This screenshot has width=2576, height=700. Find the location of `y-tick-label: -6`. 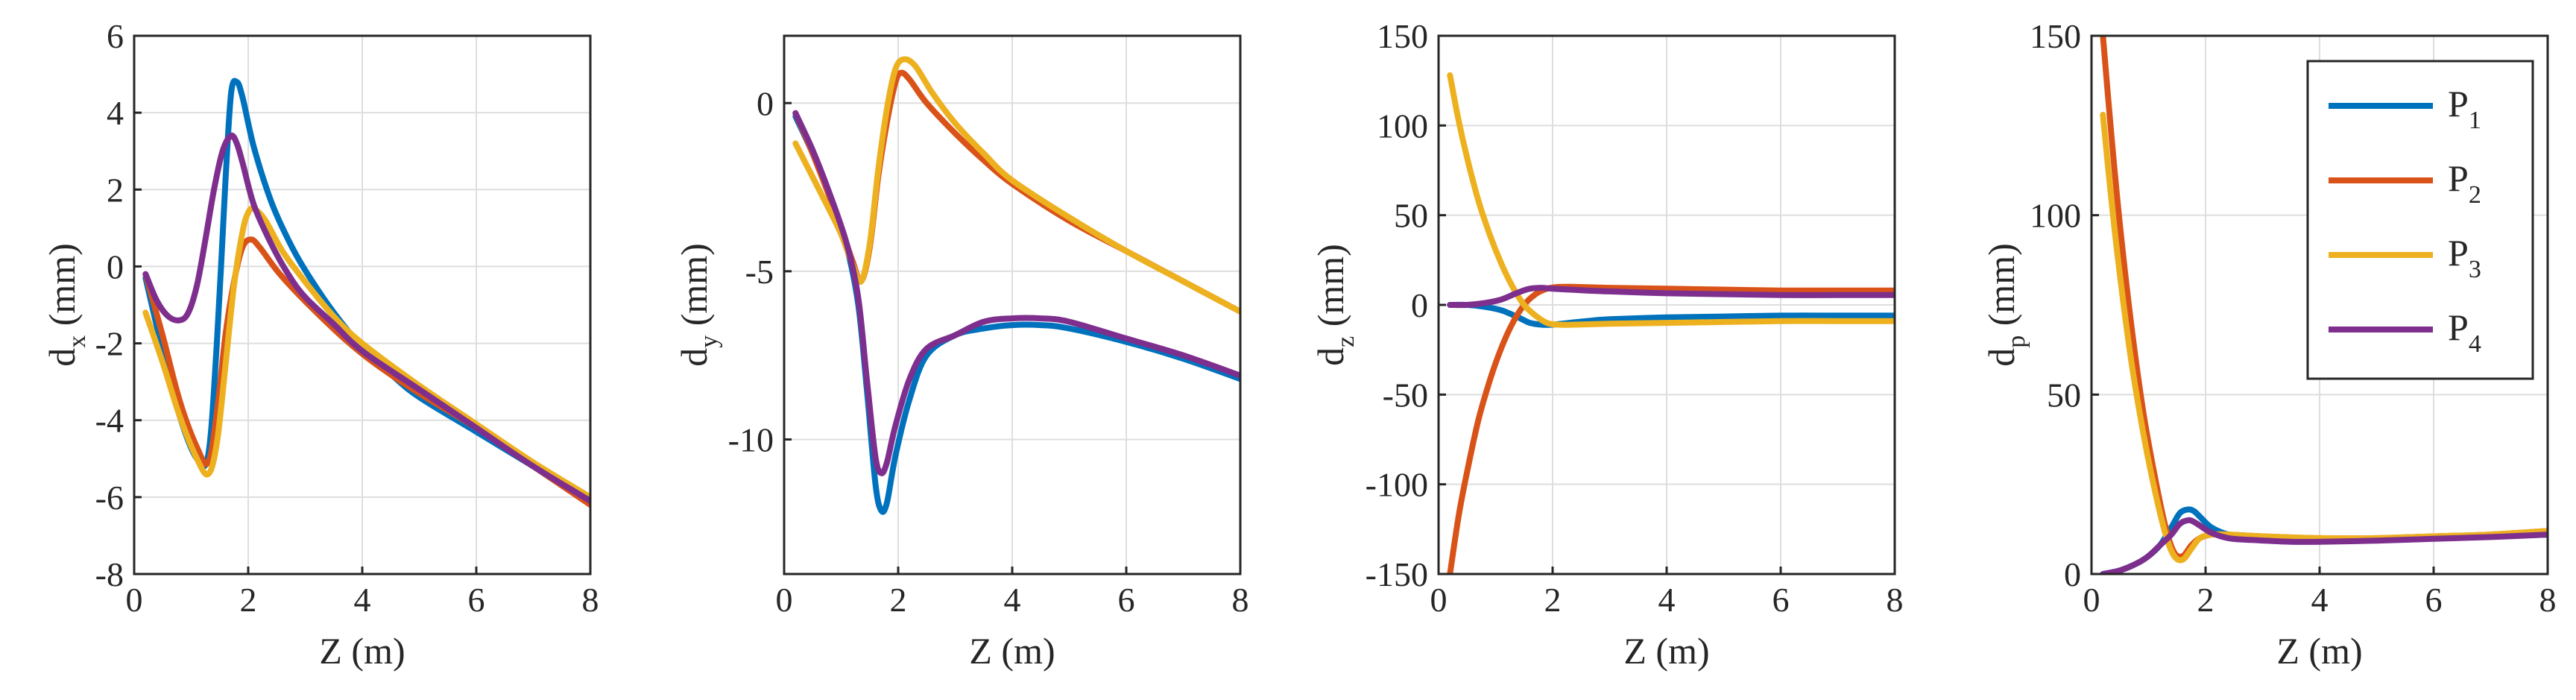

y-tick-label: -6 is located at coordinates (110, 498).